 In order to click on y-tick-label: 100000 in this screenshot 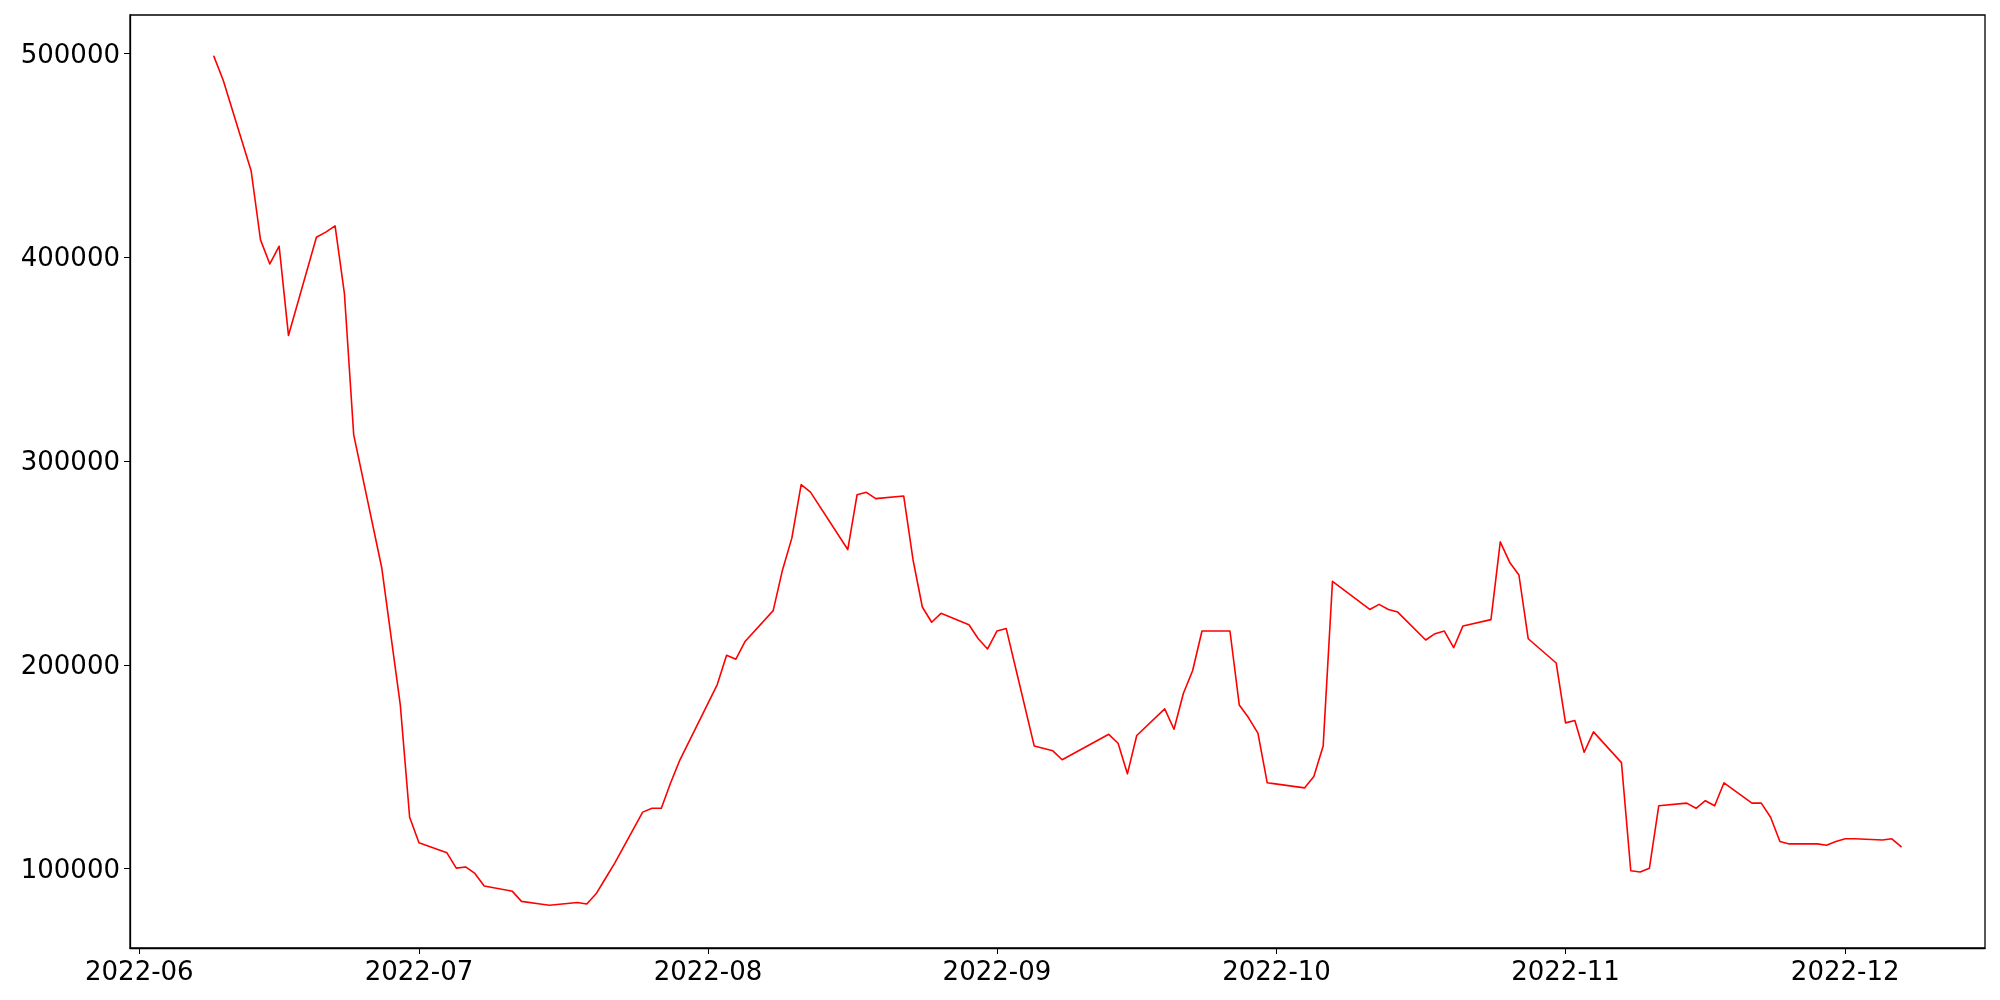, I will do `click(70, 868)`.